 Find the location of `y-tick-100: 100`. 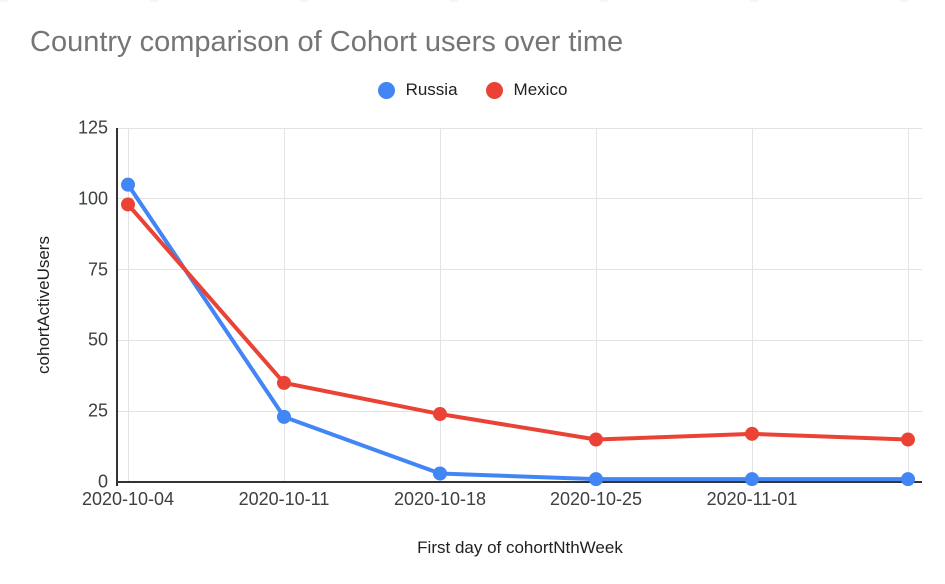

y-tick-100: 100 is located at coordinates (92, 198).